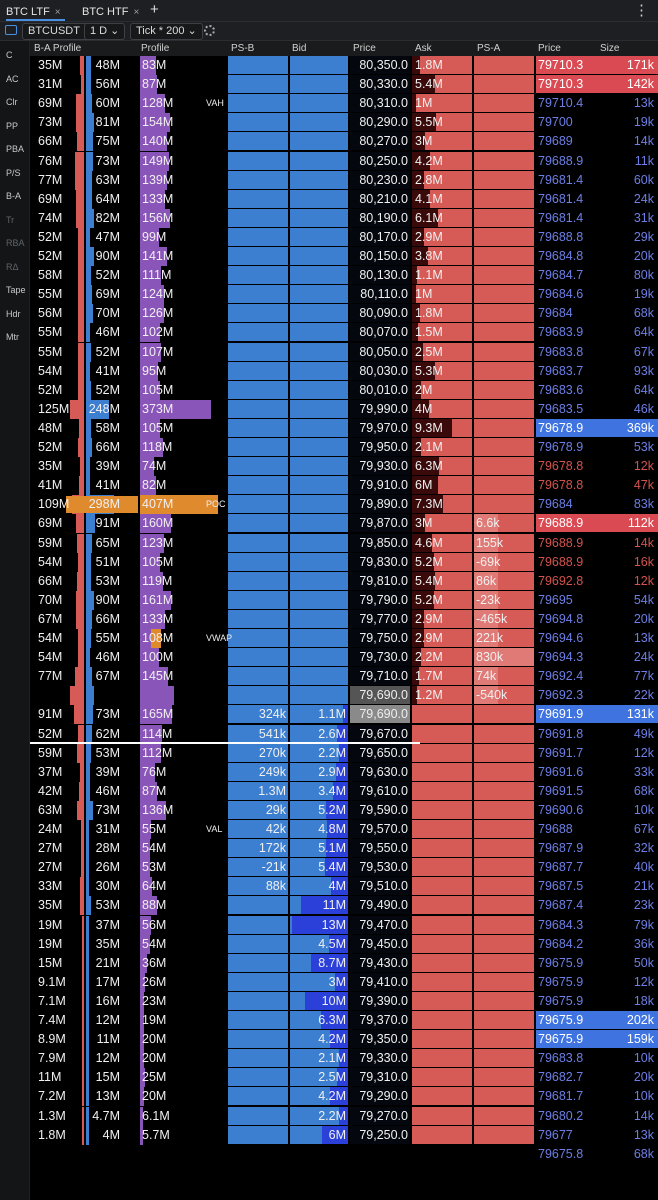 This screenshot has height=1200, width=658. What do you see at coordinates (13, 172) in the screenshot?
I see `sidebar-item-p-s: P/S` at bounding box center [13, 172].